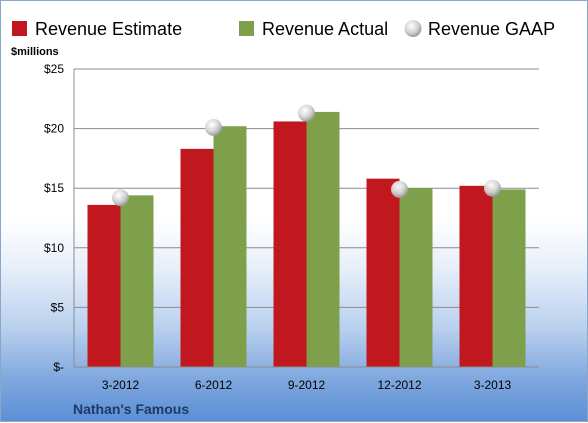 The width and height of the screenshot is (588, 423). What do you see at coordinates (58, 367) in the screenshot?
I see `y-tick-label: $-` at bounding box center [58, 367].